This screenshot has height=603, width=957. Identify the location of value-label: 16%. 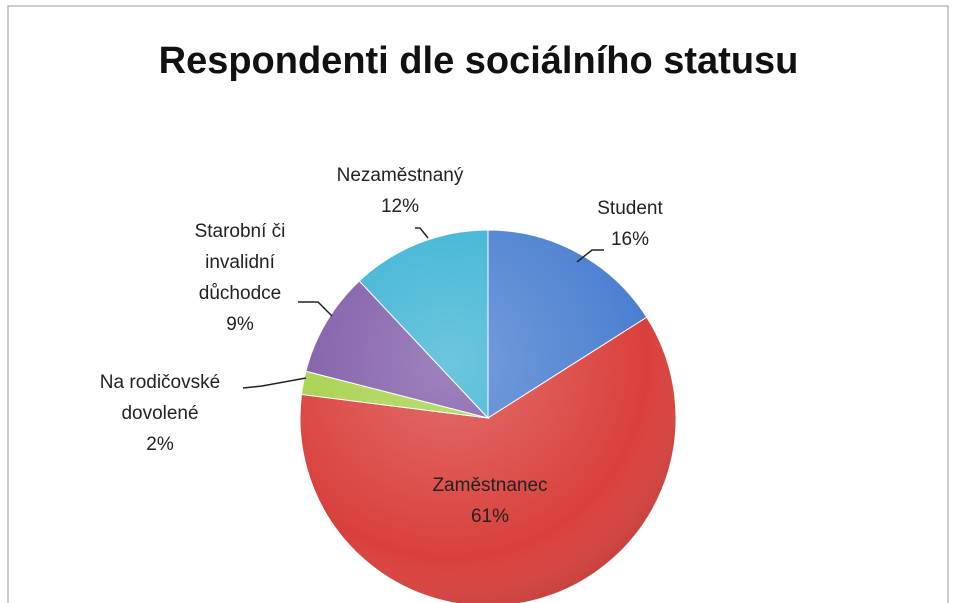
(630, 239).